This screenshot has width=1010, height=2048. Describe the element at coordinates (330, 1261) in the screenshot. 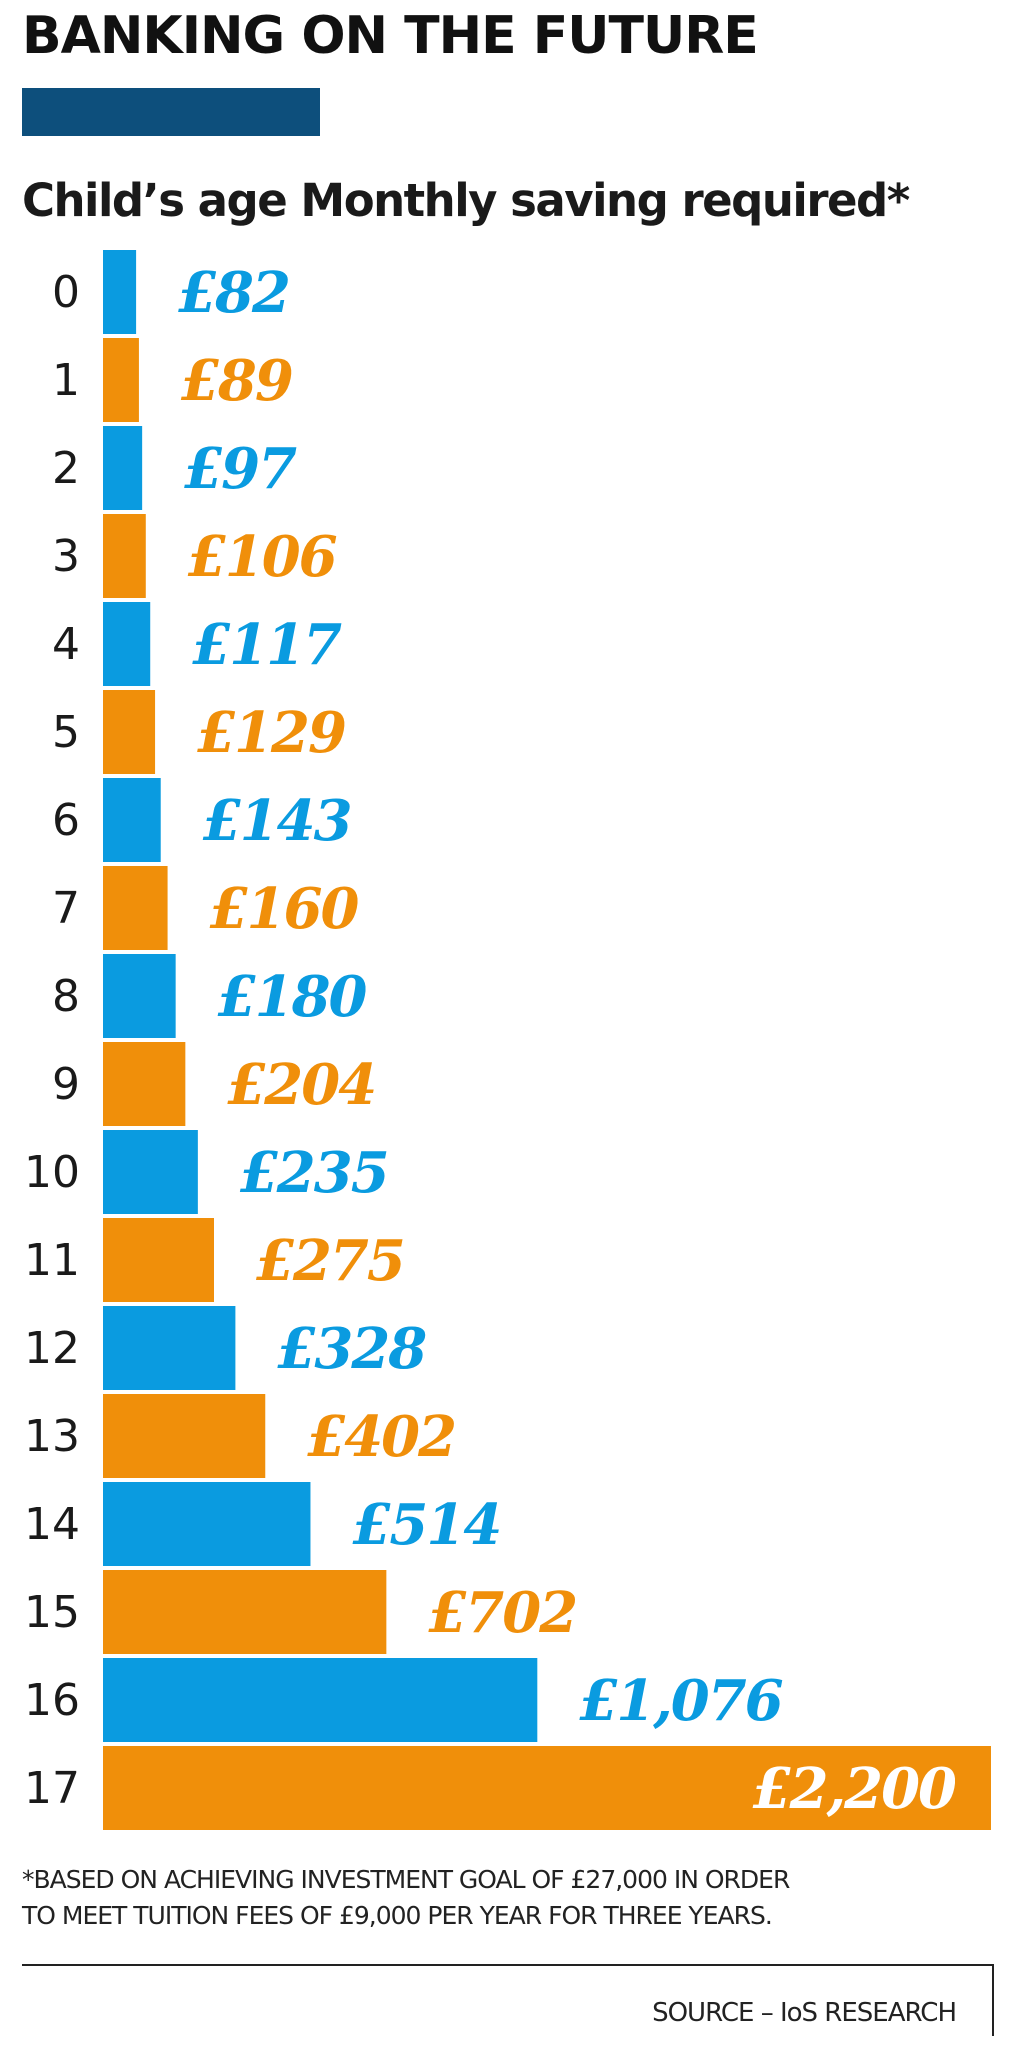

I see `value-label: £275` at that location.